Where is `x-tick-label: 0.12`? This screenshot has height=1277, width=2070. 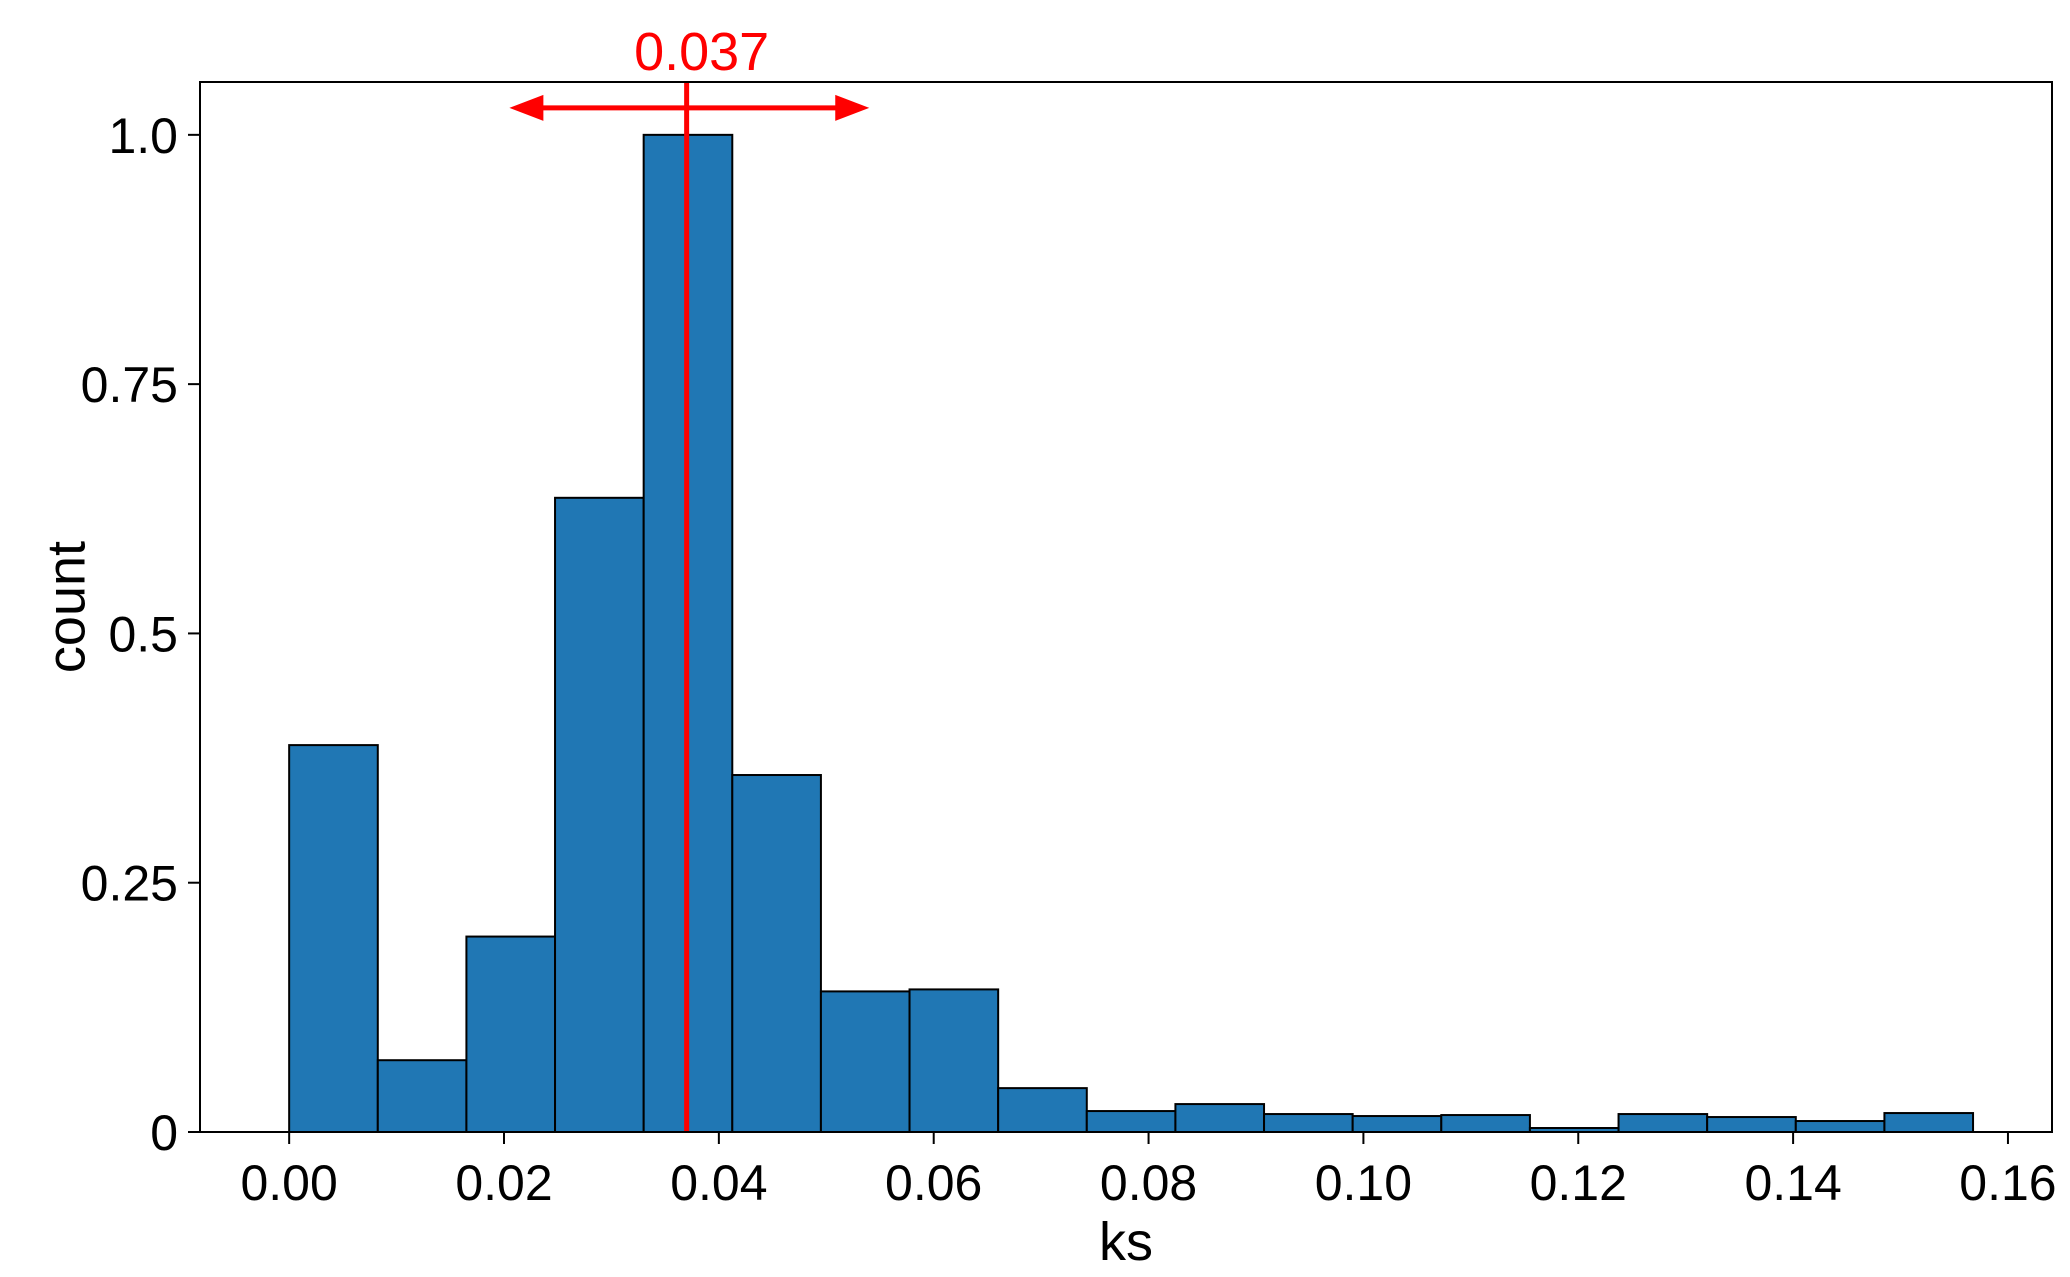
x-tick-label: 0.12 is located at coordinates (1578, 1183).